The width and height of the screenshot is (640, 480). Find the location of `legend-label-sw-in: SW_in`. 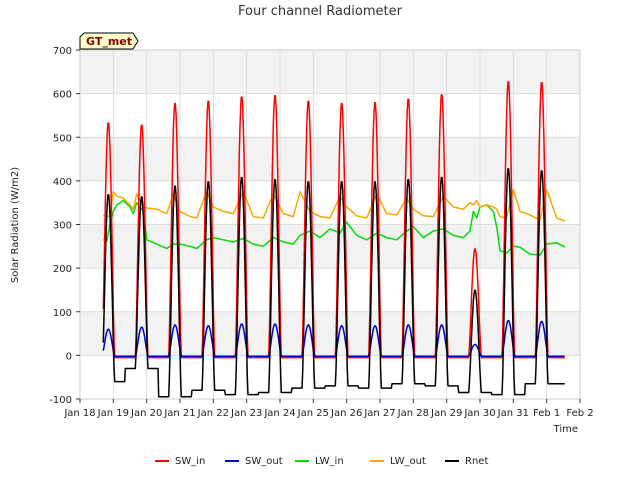

legend-label-sw-in: SW_in is located at coordinates (190, 461).